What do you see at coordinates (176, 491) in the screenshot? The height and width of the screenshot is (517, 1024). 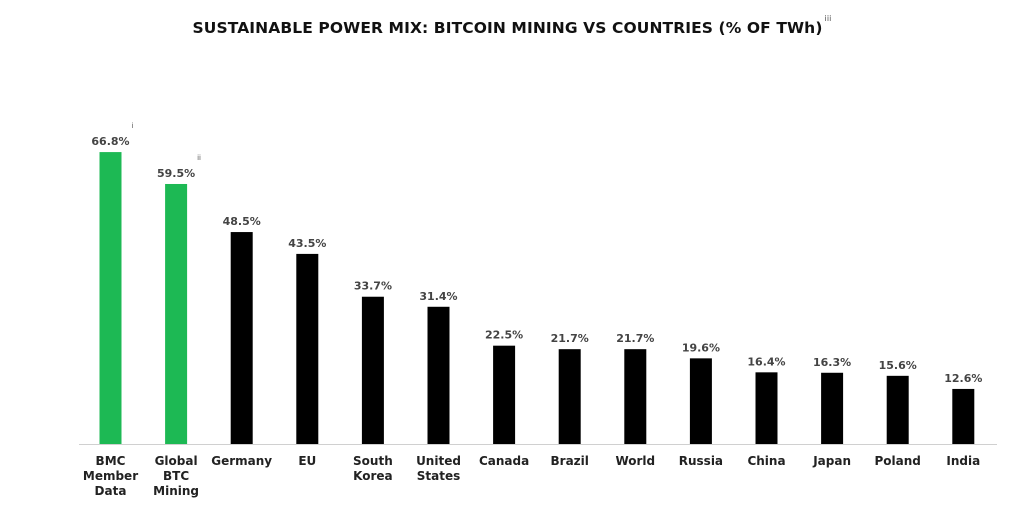 I see `category-label-line: Mining` at bounding box center [176, 491].